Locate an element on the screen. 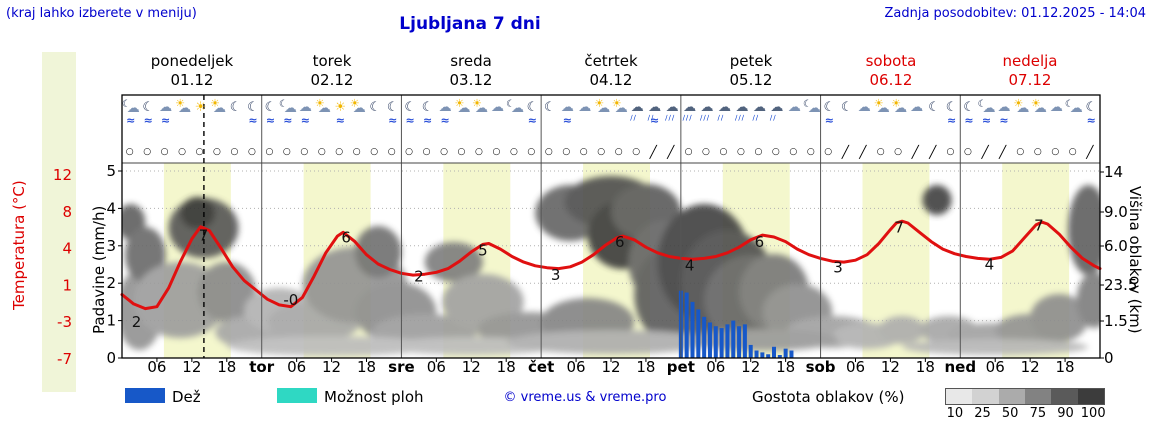 The width and height of the screenshot is (1152, 443). temp-tick: -3 is located at coordinates (64, 322).